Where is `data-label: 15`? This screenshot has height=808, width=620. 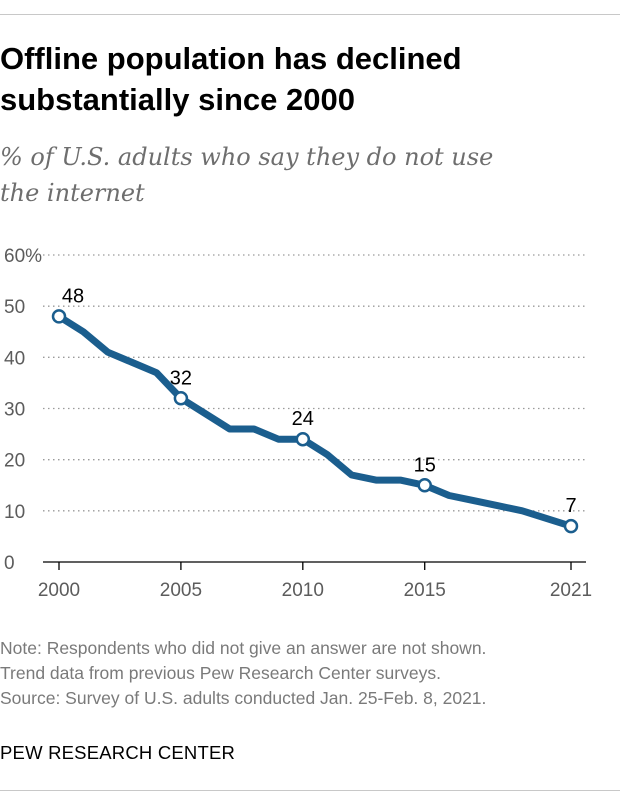 data-label: 15 is located at coordinates (425, 465).